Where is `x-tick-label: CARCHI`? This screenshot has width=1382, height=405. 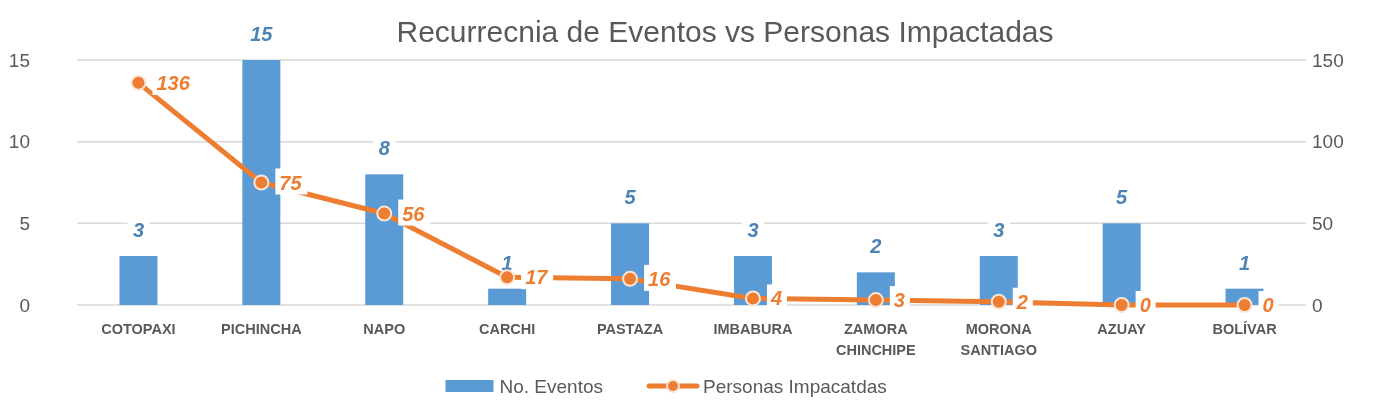 x-tick-label: CARCHI is located at coordinates (507, 329).